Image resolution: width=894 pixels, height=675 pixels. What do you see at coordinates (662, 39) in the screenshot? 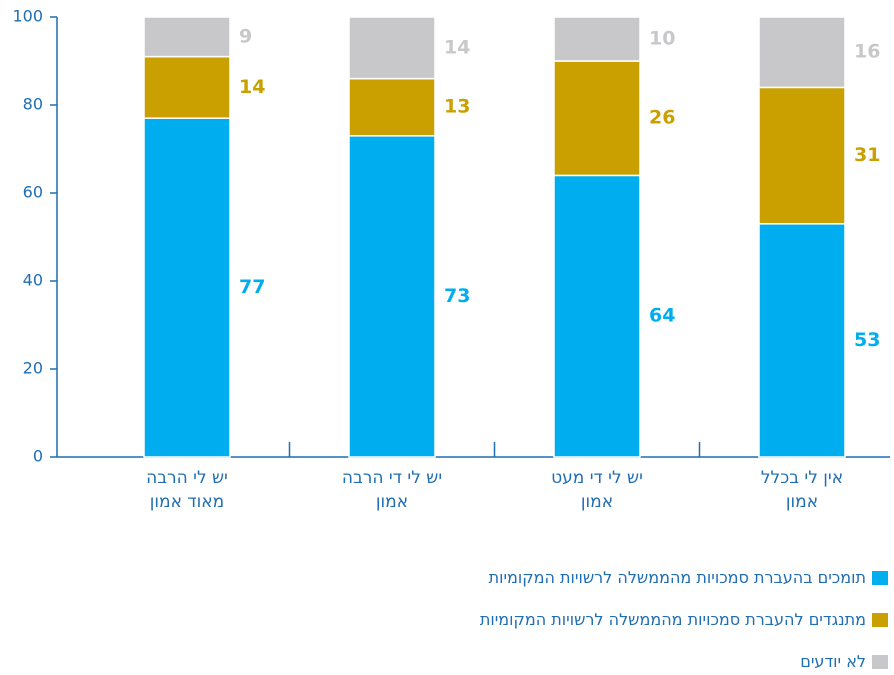
I see `value-label: 10` at bounding box center [662, 39].